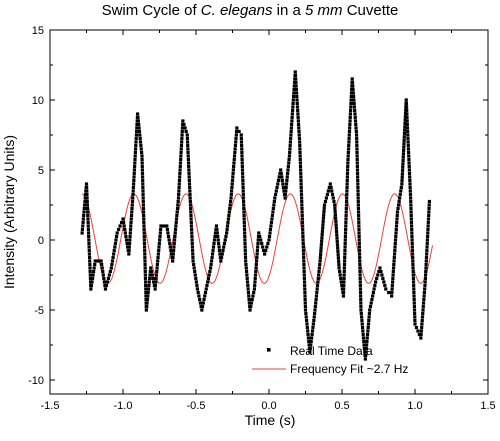 This screenshot has width=500, height=441. I want to click on title-part: C. elegans, so click(236, 10).